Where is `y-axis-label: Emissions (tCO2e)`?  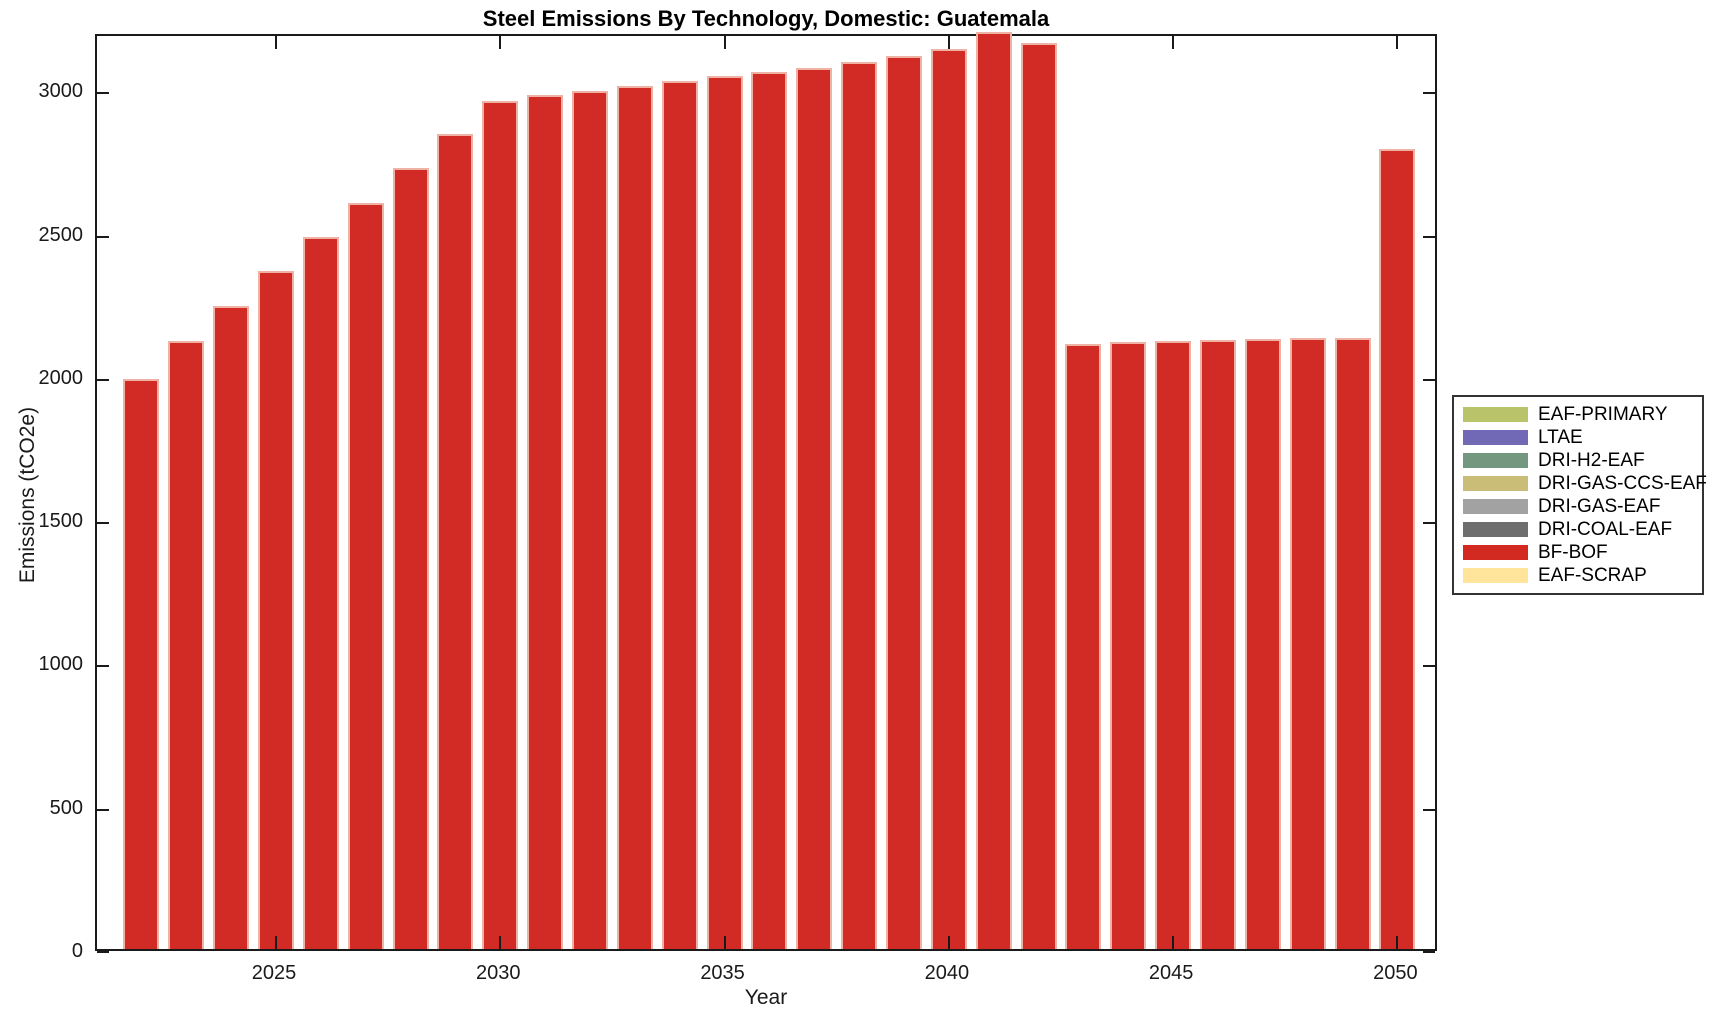
y-axis-label: Emissions (tCO2e) is located at coordinates (27, 495).